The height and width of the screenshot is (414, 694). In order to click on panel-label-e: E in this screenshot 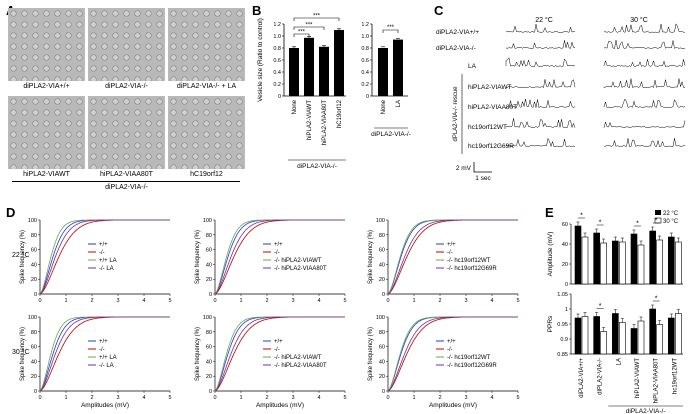, I will do `click(549, 212)`.